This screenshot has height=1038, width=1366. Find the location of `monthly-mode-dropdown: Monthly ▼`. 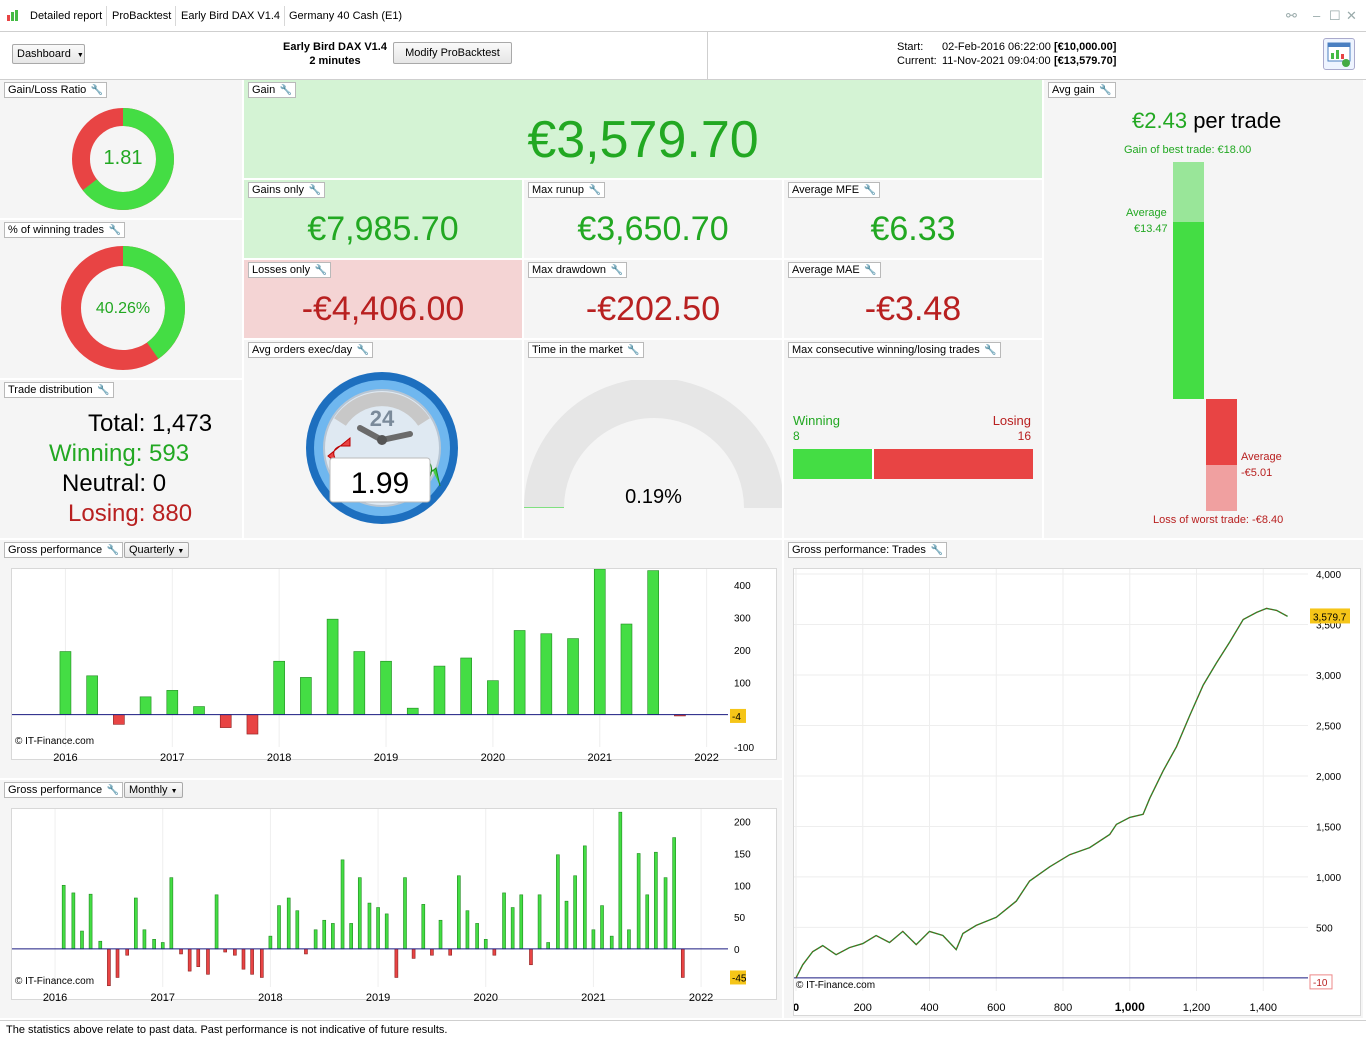

monthly-mode-dropdown: Monthly ▼ is located at coordinates (153, 790).